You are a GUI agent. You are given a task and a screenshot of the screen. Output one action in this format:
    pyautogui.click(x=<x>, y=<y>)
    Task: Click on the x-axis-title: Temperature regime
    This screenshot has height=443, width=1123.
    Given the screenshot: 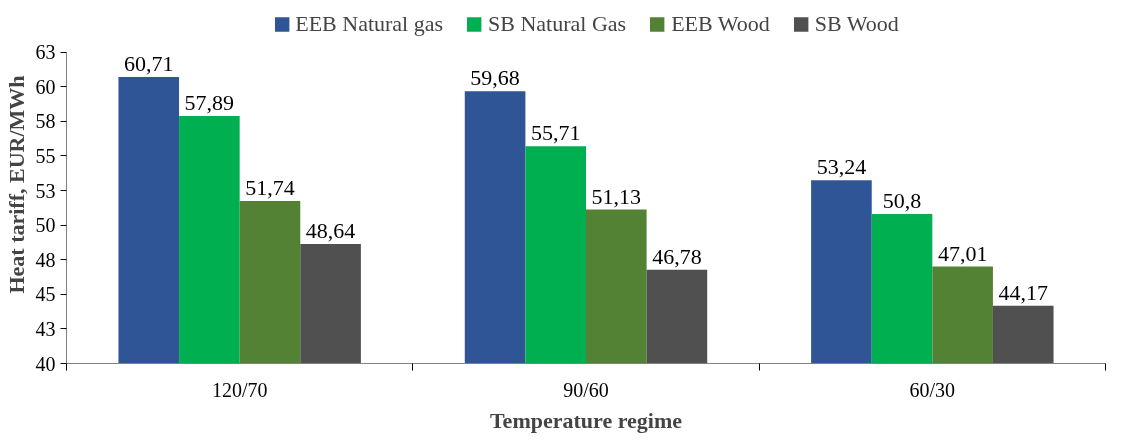 What is the action you would take?
    pyautogui.click(x=586, y=420)
    